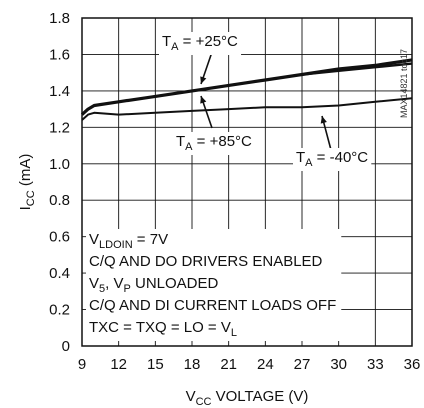  Describe the element at coordinates (118, 364) in the screenshot. I see `x-tick-label: 12` at that location.